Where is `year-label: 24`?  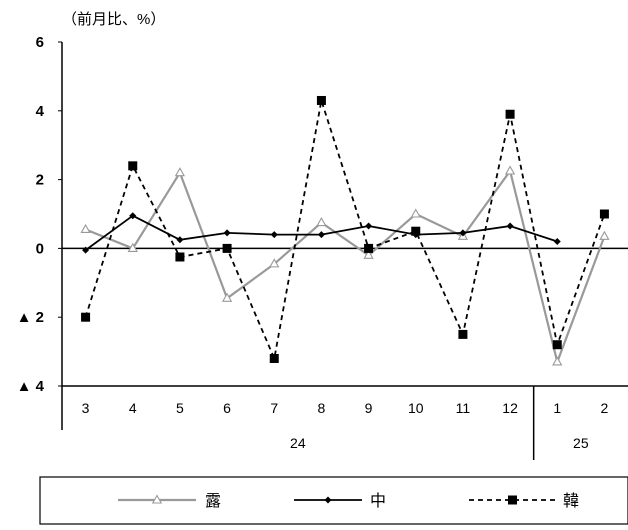
year-label: 24 is located at coordinates (298, 443).